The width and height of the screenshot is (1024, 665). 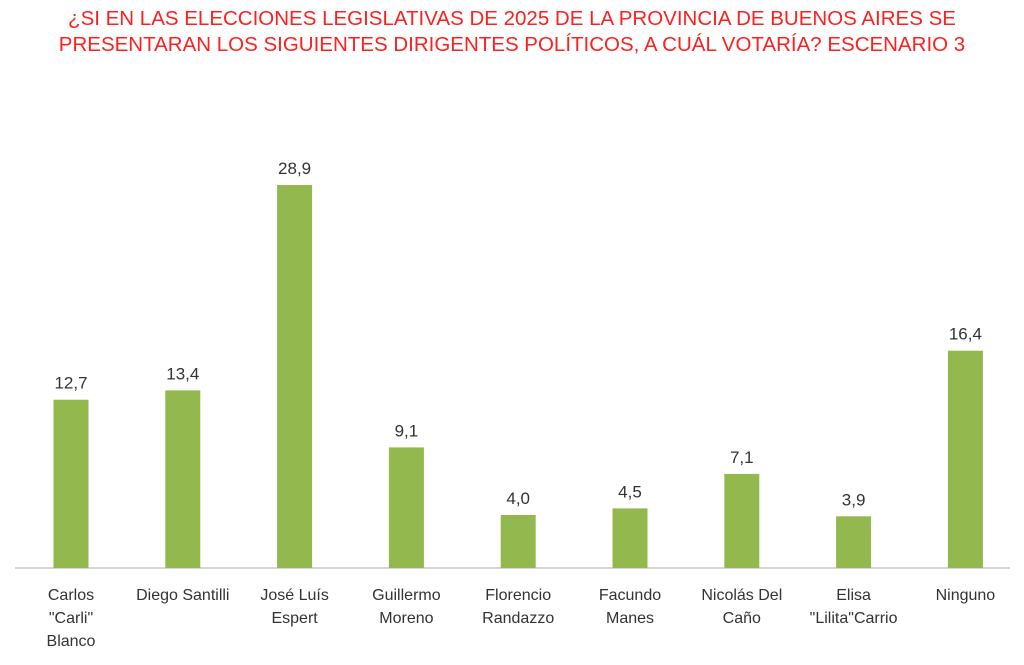 What do you see at coordinates (518, 498) in the screenshot?
I see `value-label-4: 4,0` at bounding box center [518, 498].